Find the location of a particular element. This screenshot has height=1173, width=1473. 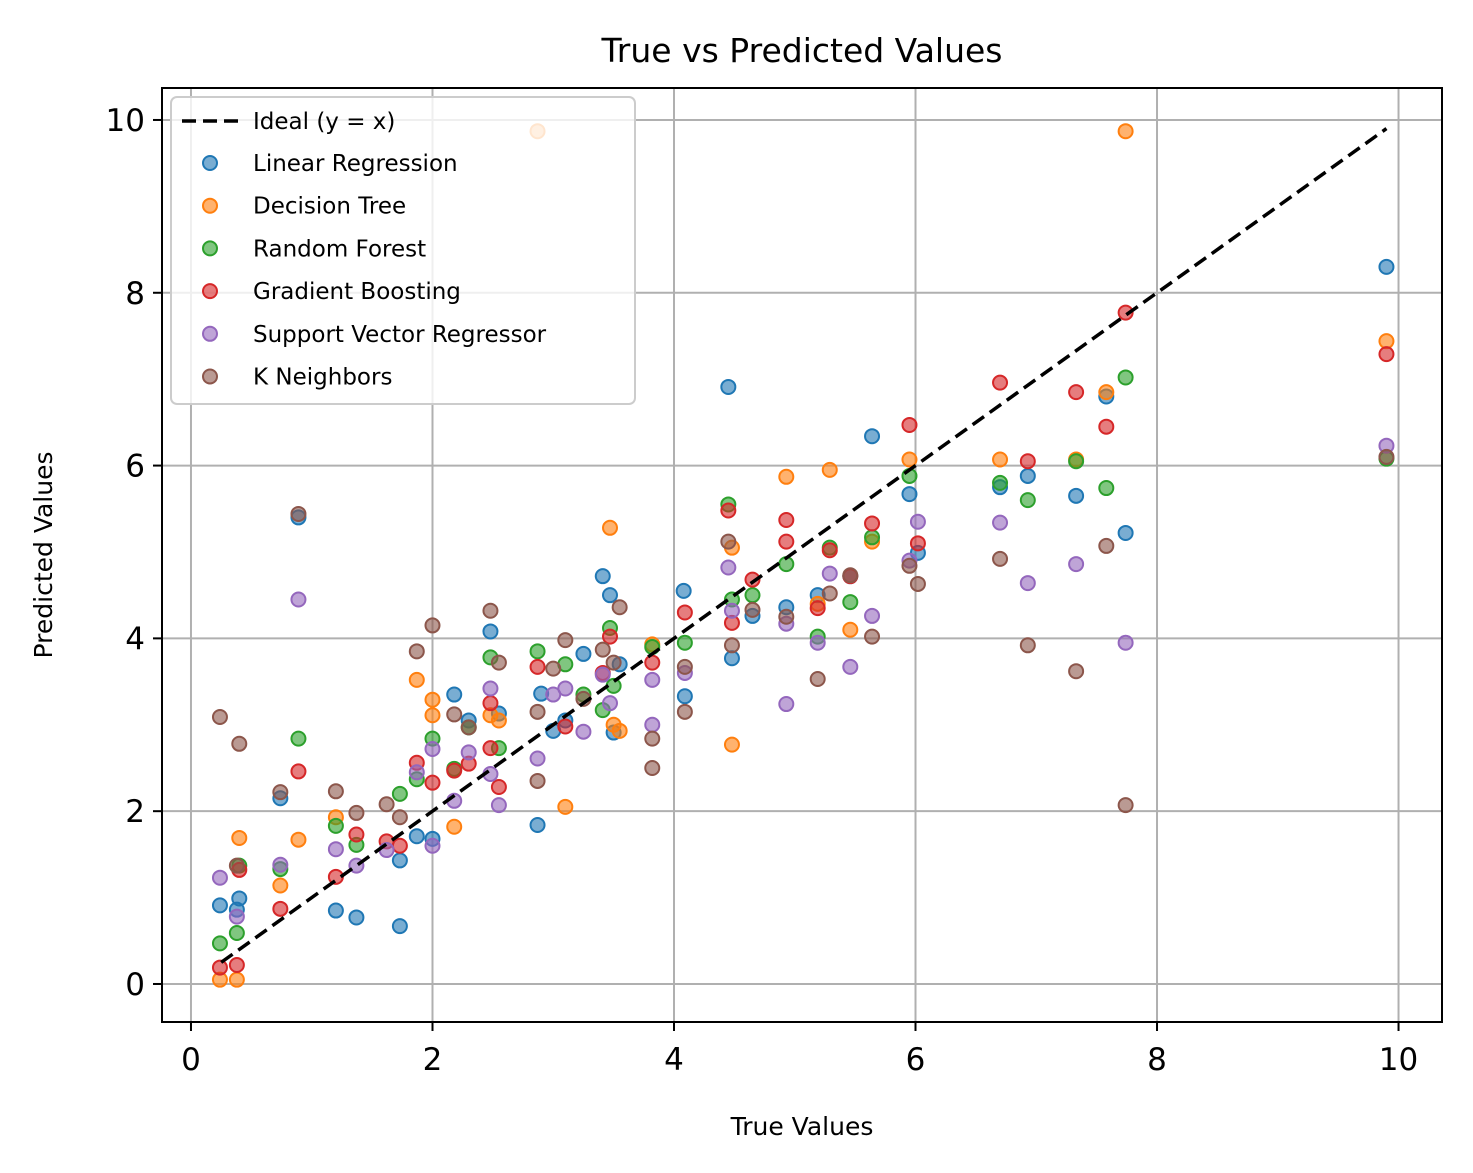

y-tick-label: 6 is located at coordinates (135, 467).